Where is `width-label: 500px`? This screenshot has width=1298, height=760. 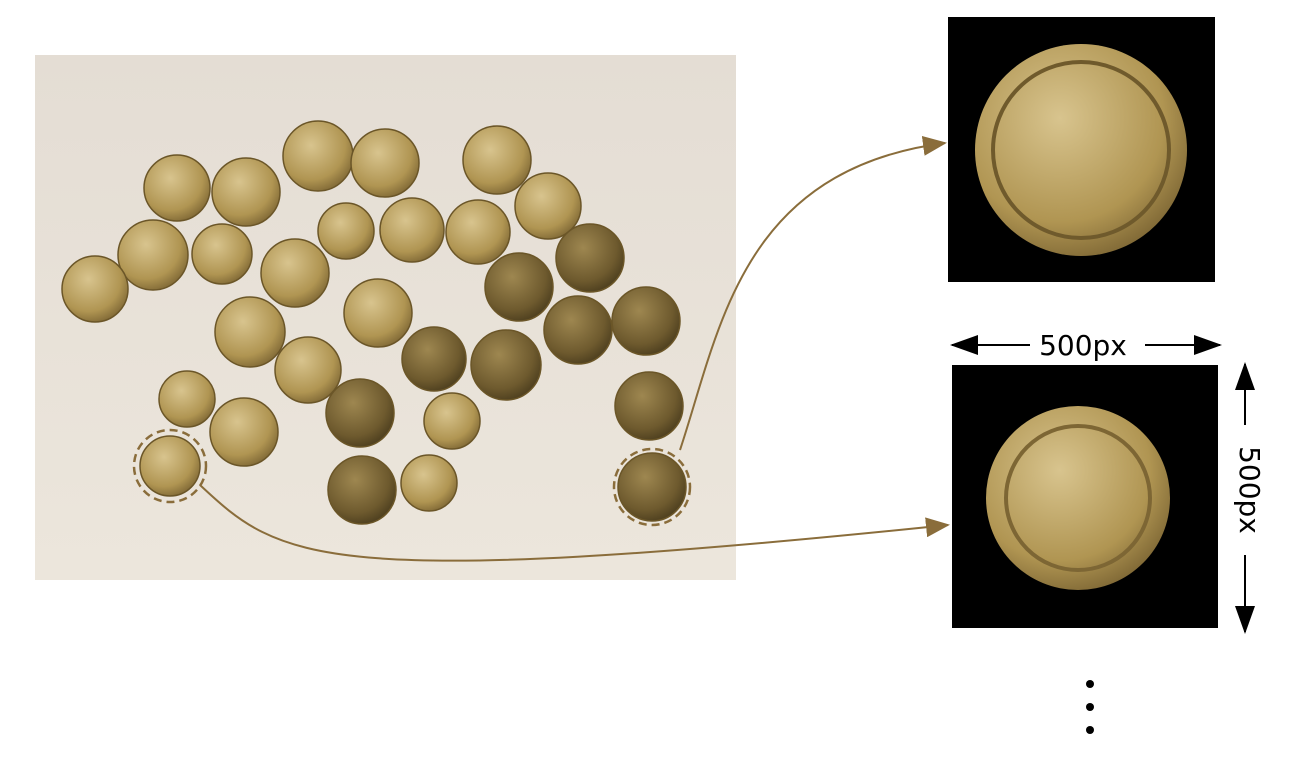 width-label: 500px is located at coordinates (1083, 345).